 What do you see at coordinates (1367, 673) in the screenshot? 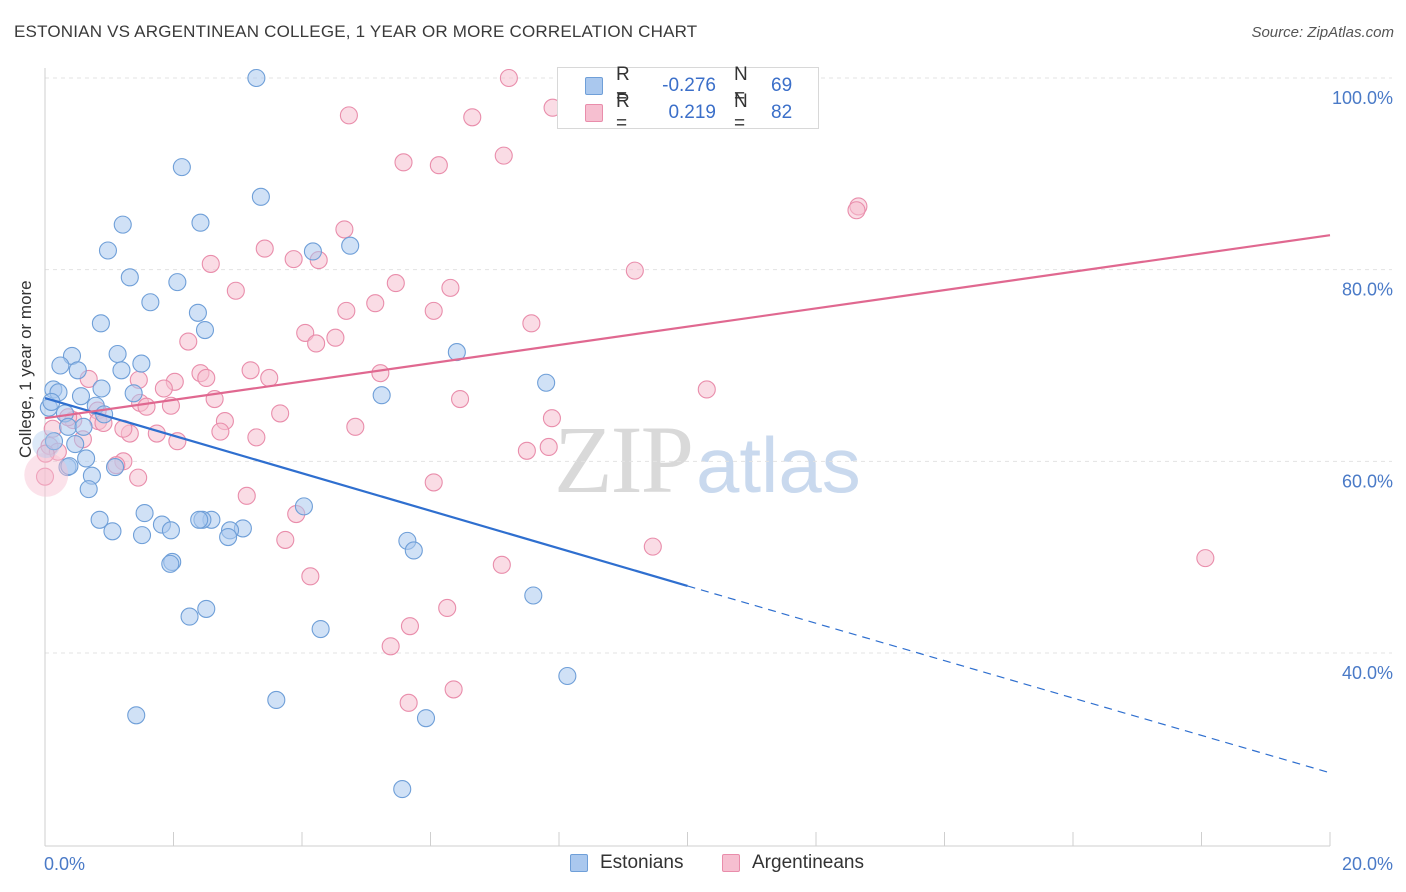
I see `y-tick-label: 40.0%` at bounding box center [1367, 673].